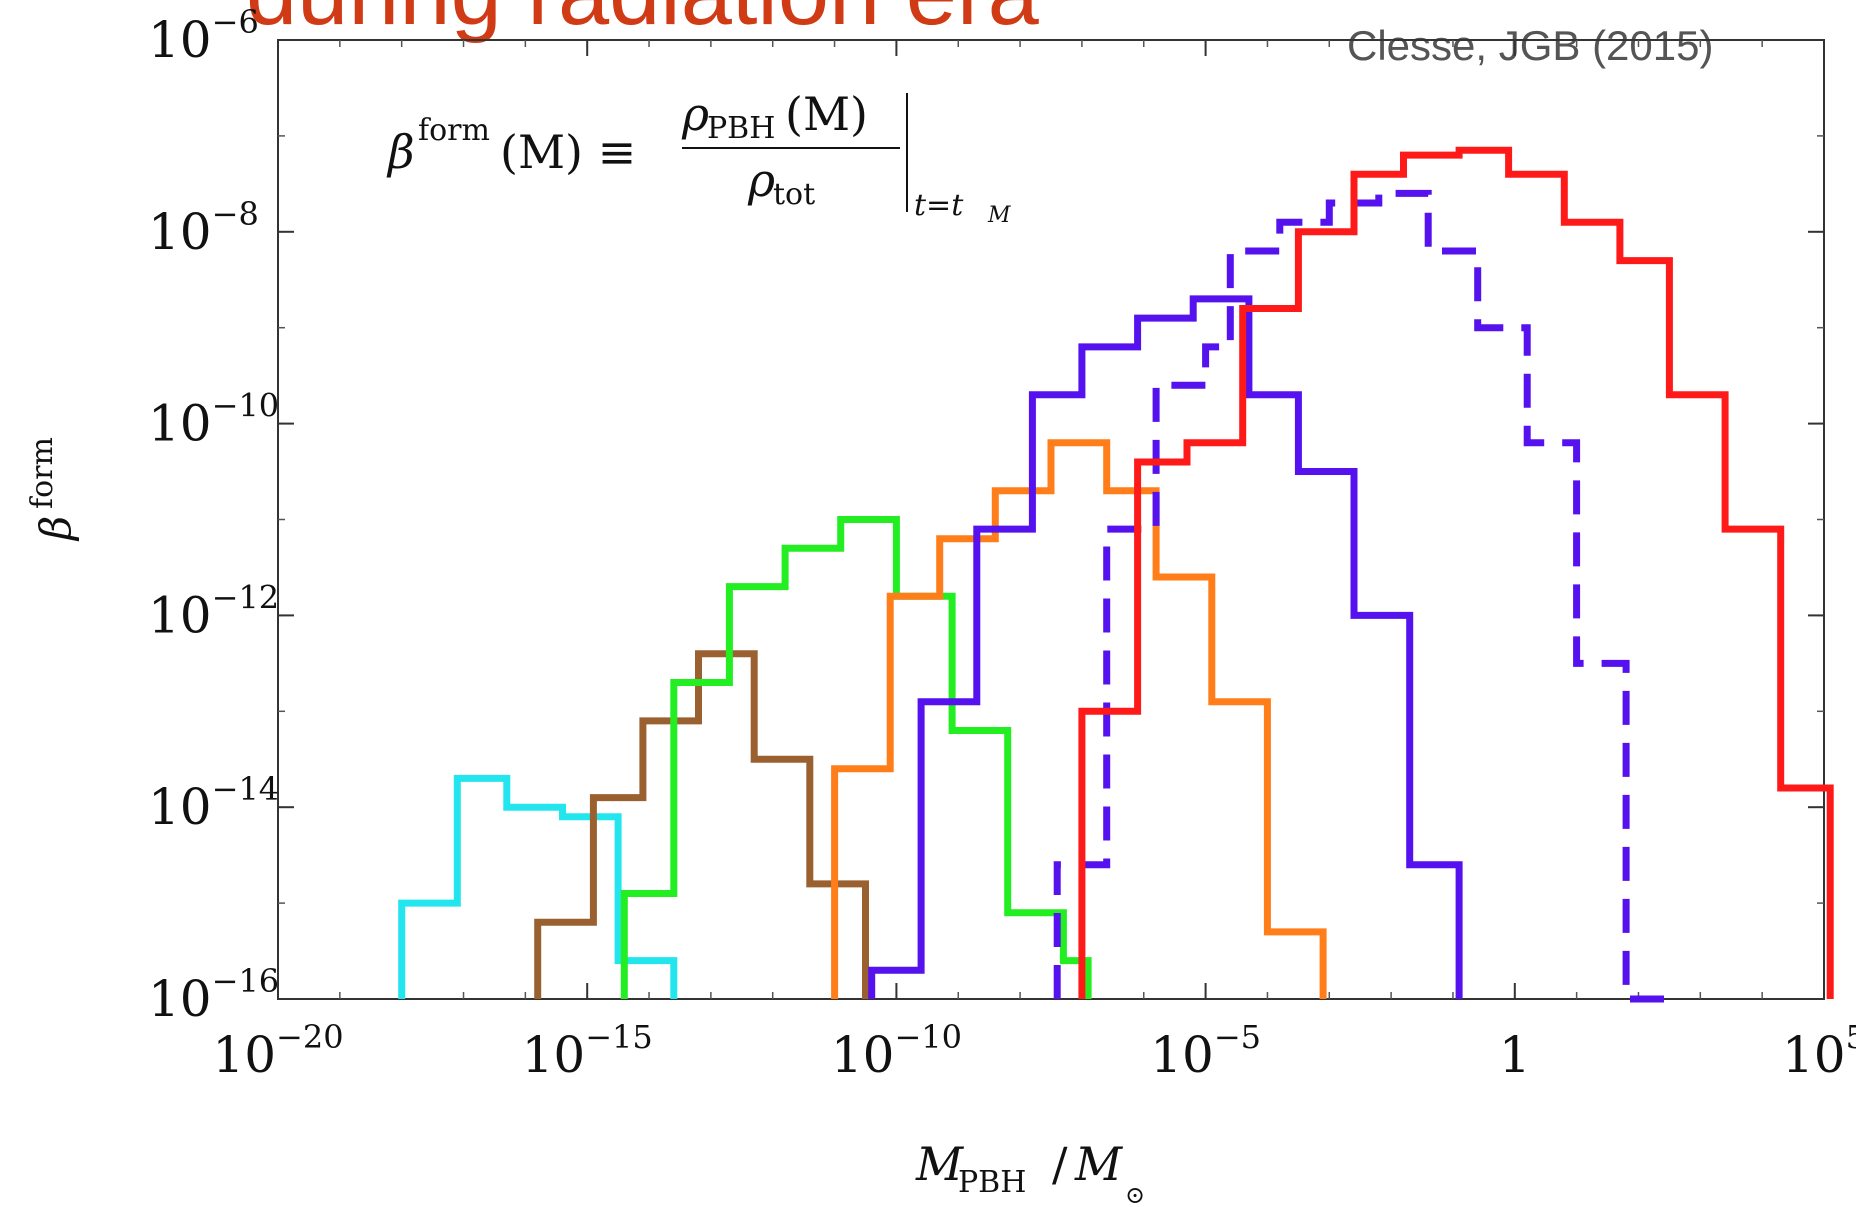  What do you see at coordinates (55, 529) in the screenshot?
I see `y-axis-label-main: β` at bounding box center [55, 529].